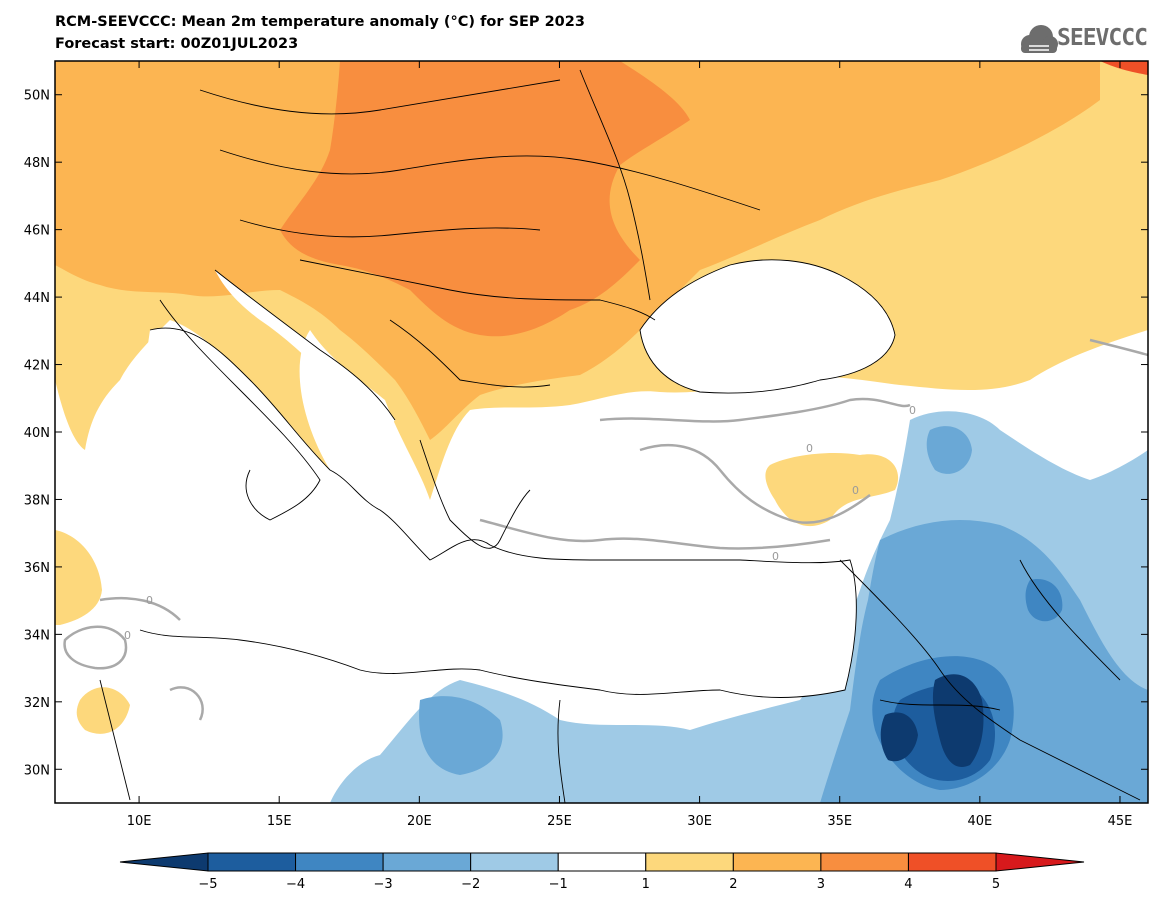 This screenshot has height=907, width=1165. I want to click on lat-tick-label: 38N, so click(37, 500).